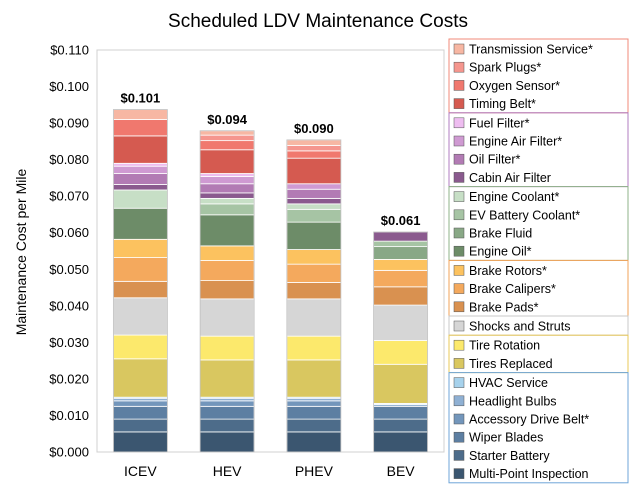 Image resolution: width=635 pixels, height=489 pixels. I want to click on legend-label: Headlight Bulbs, so click(513, 401).